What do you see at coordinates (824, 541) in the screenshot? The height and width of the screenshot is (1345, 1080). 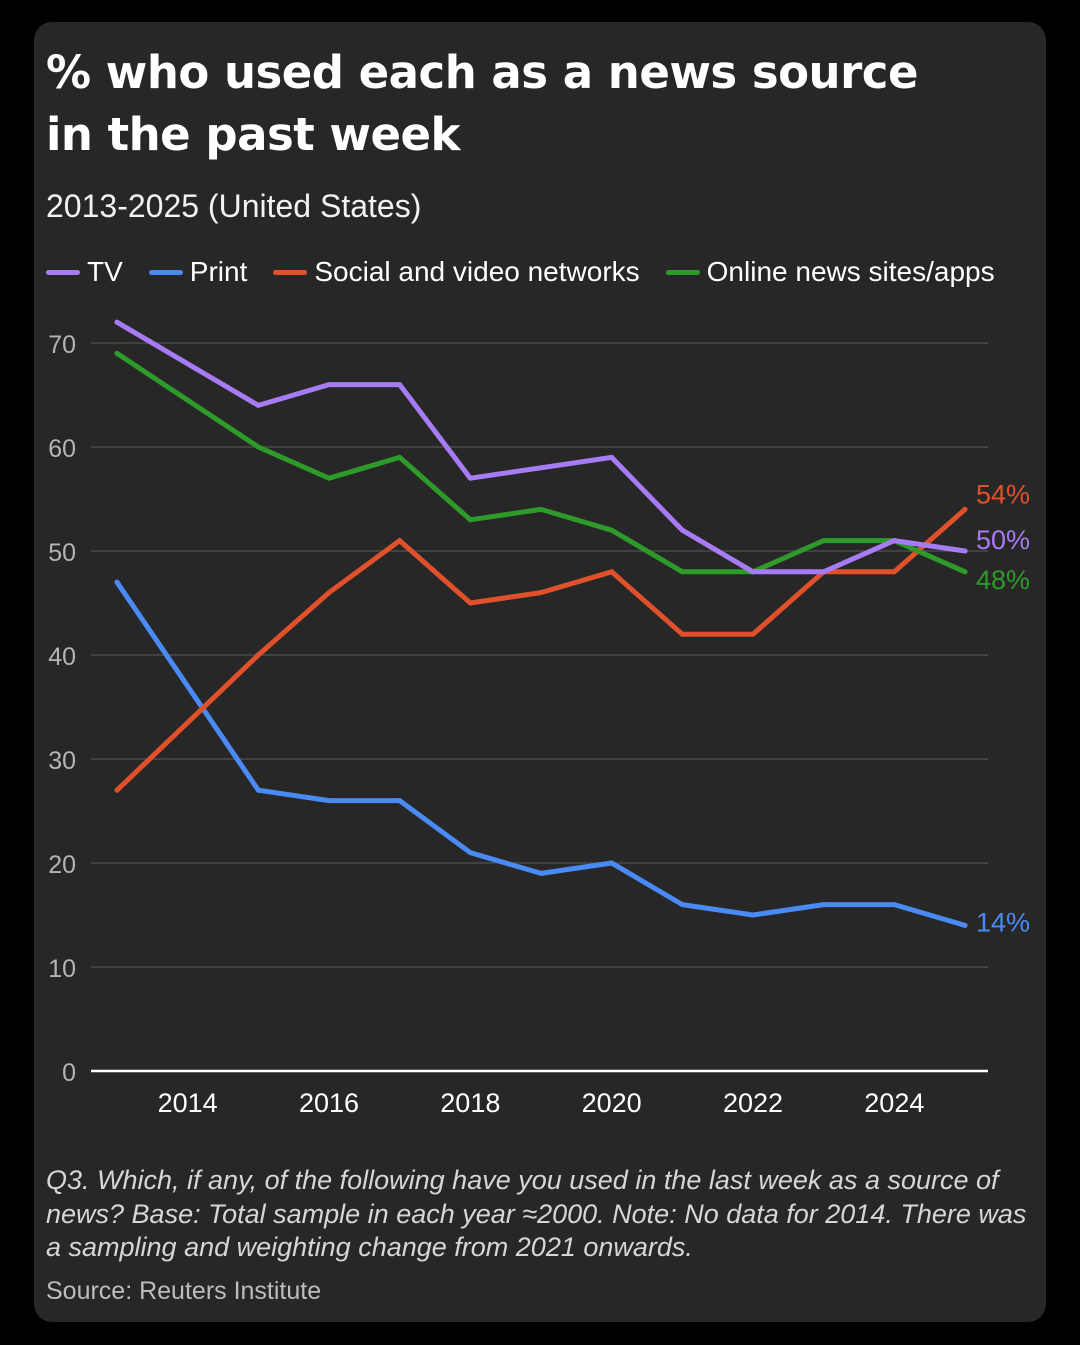 I see `data-point-online-2023` at bounding box center [824, 541].